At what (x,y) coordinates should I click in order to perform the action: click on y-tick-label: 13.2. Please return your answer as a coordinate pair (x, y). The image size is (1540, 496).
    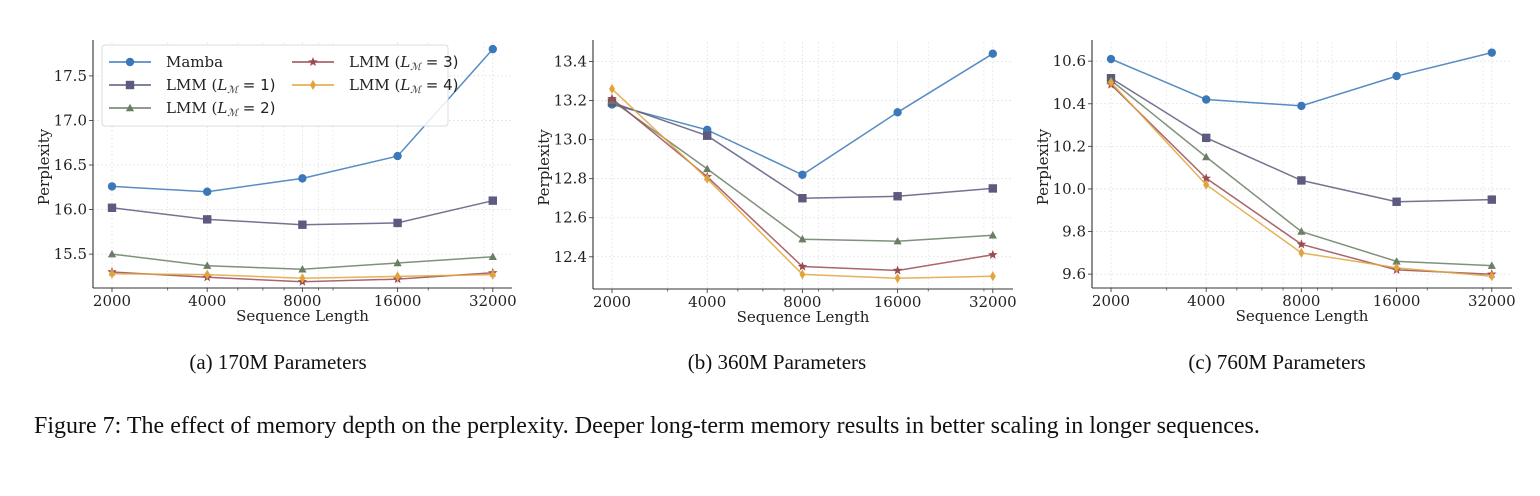
    Looking at the image, I should click on (570, 101).